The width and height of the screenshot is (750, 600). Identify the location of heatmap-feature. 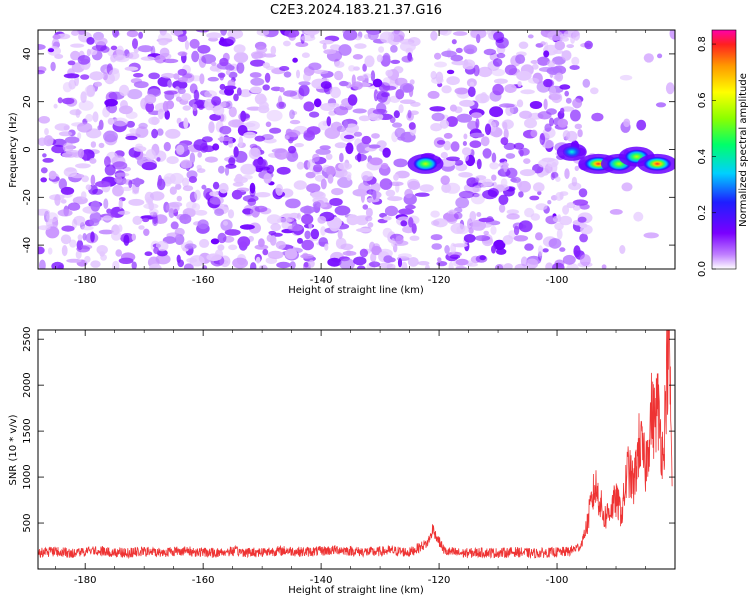
(425, 163).